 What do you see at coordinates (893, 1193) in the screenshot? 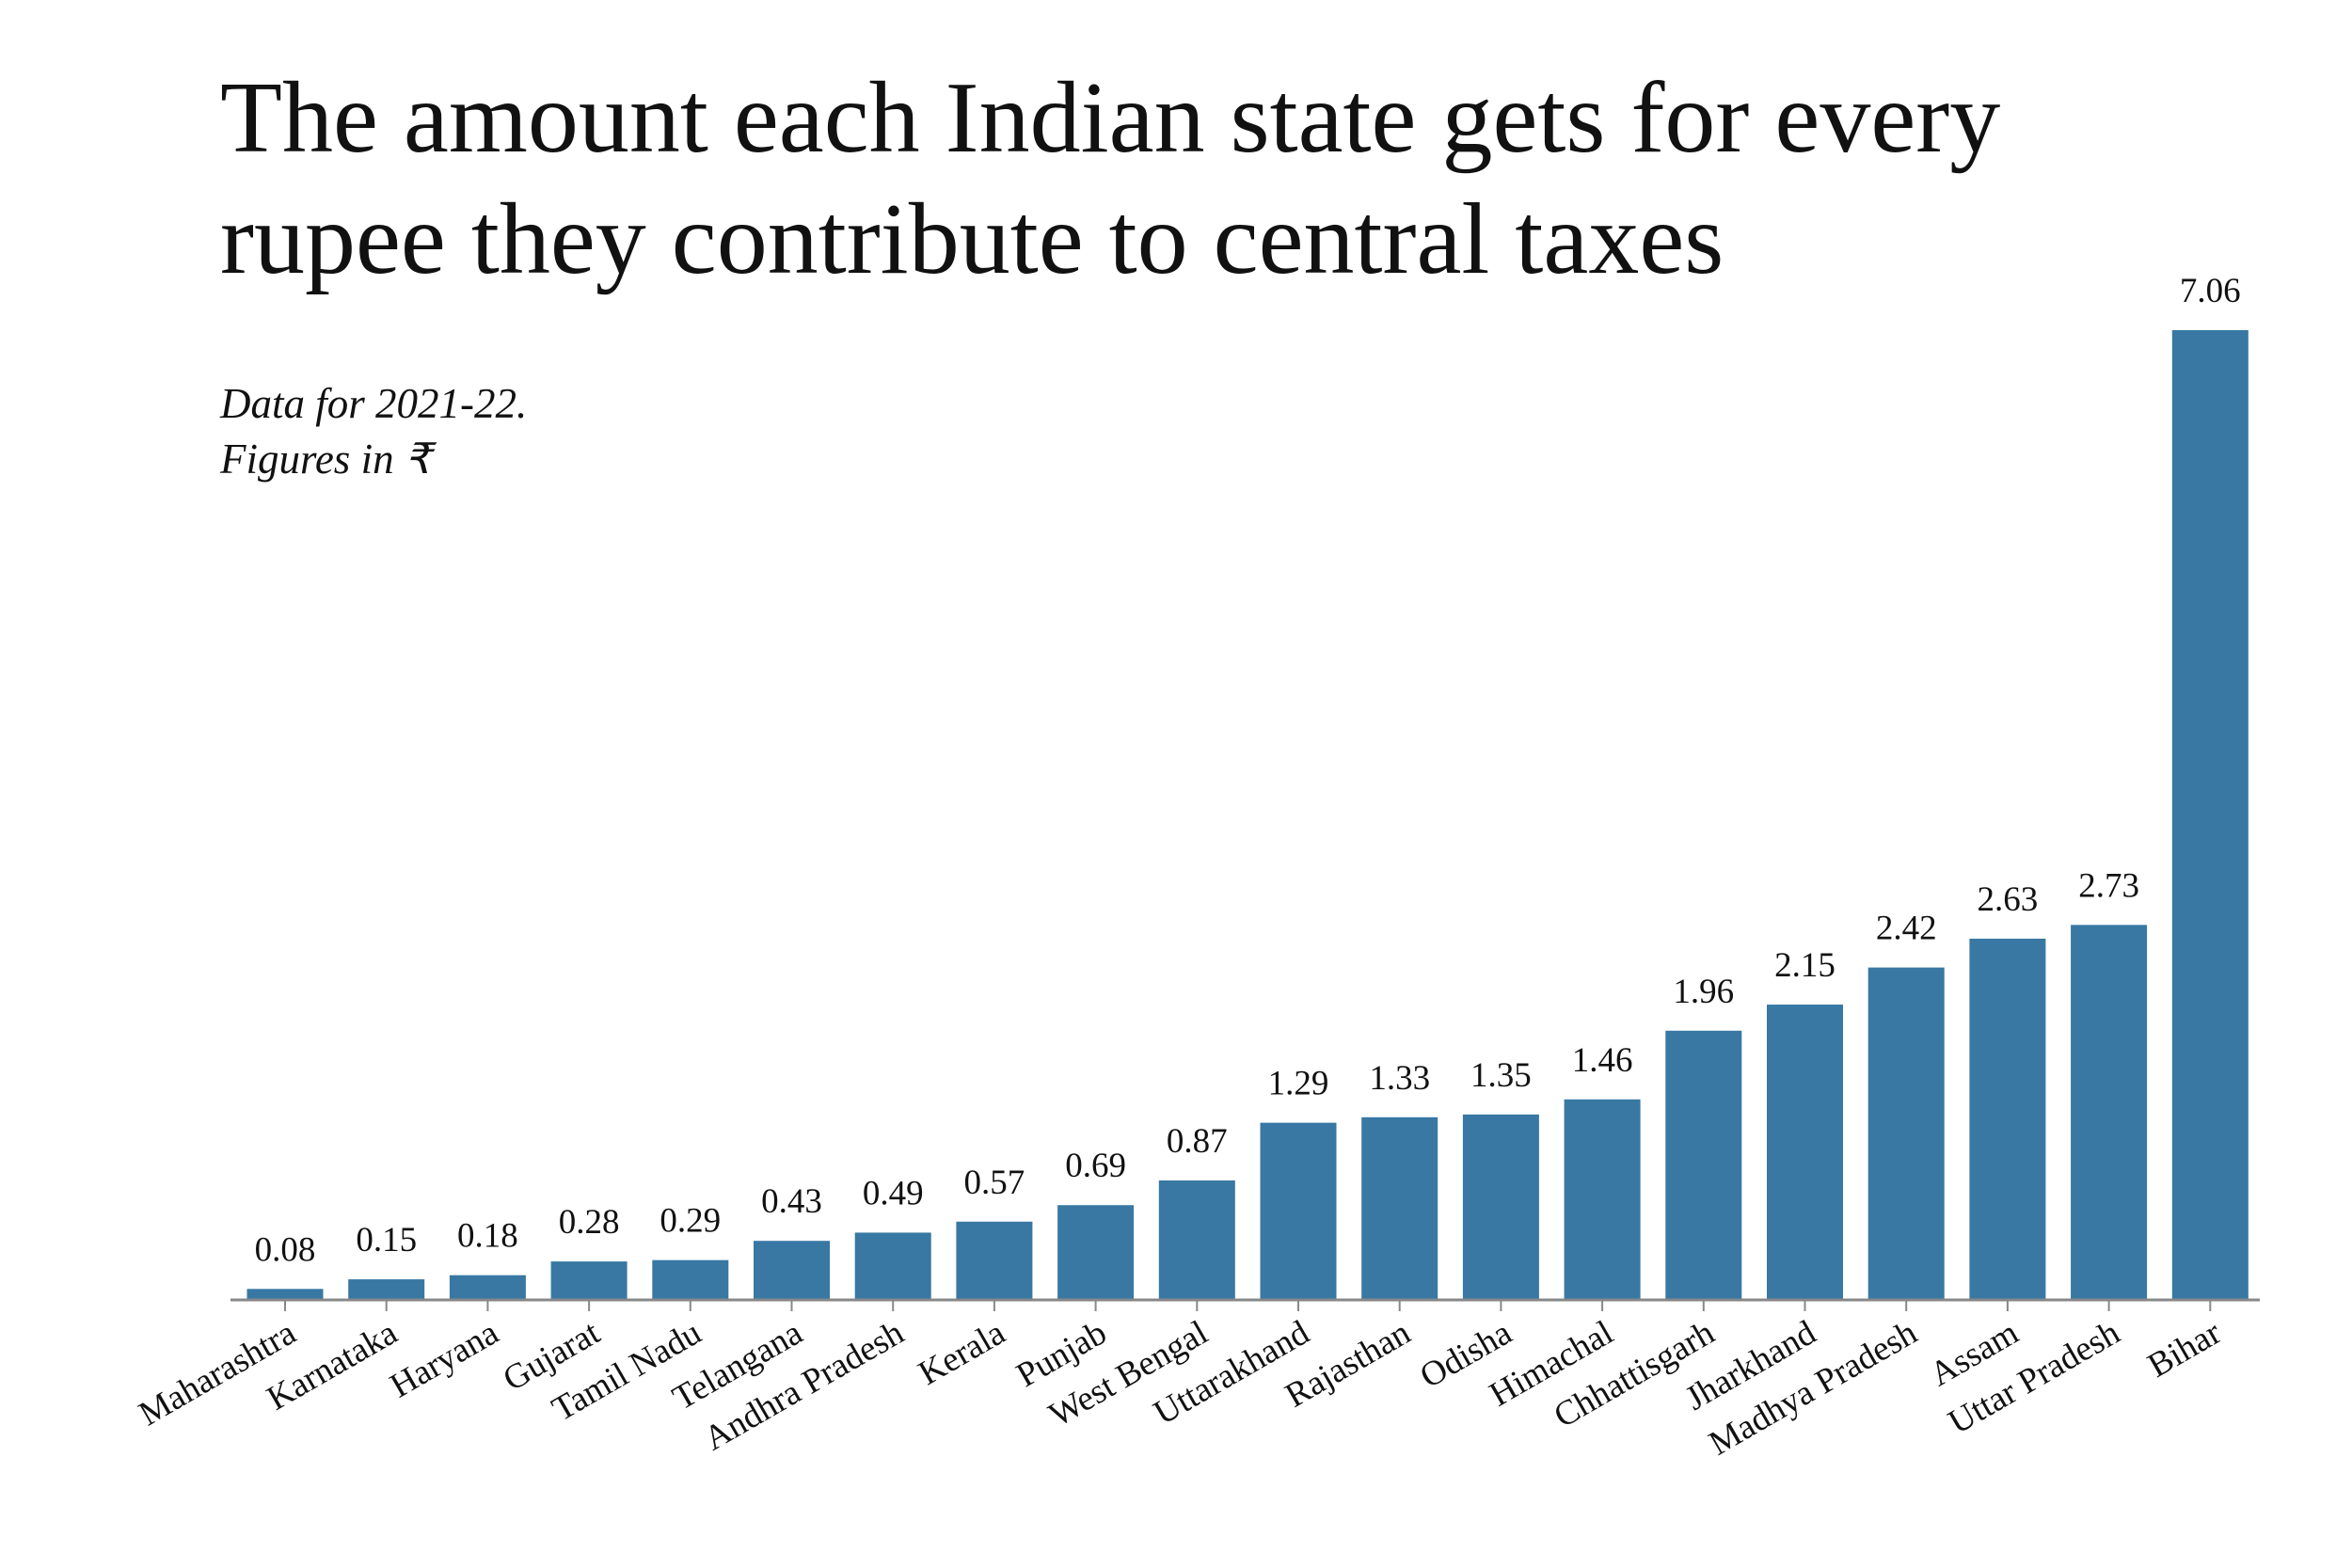
I see `value-label: 0.49` at bounding box center [893, 1193].